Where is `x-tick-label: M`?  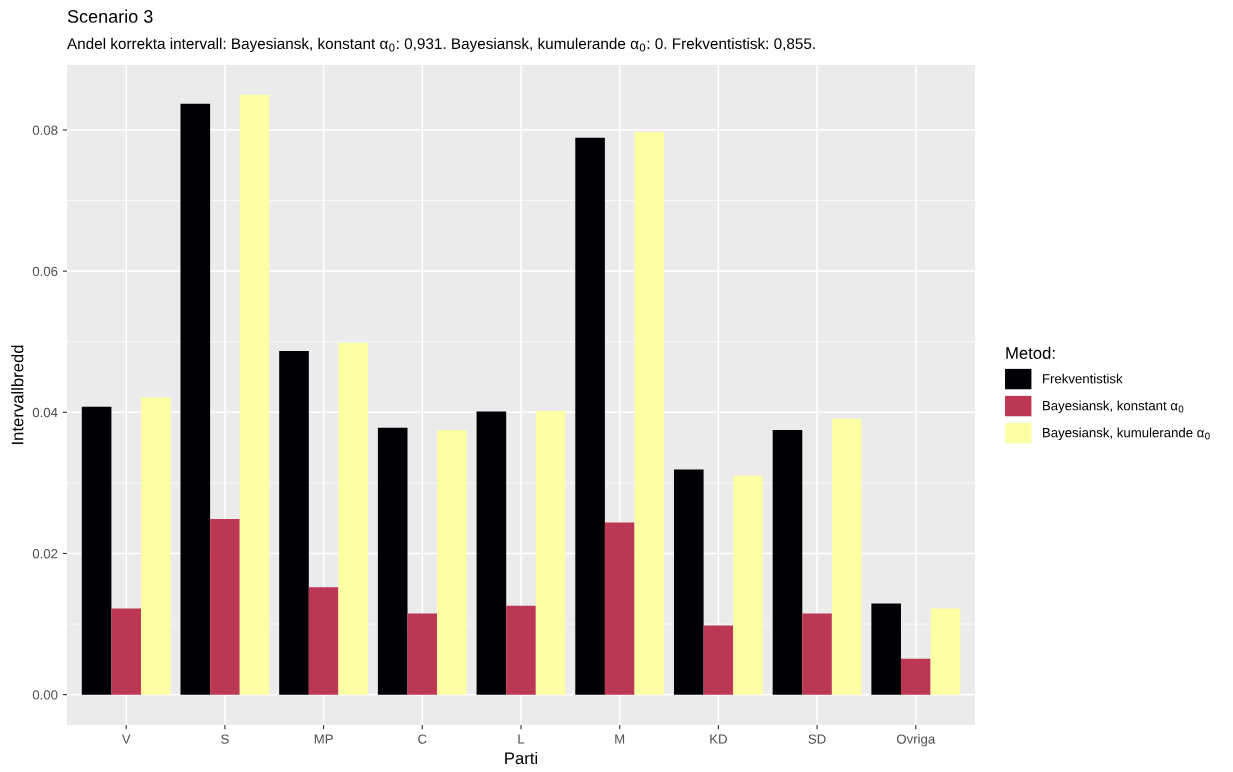
x-tick-label: M is located at coordinates (620, 739).